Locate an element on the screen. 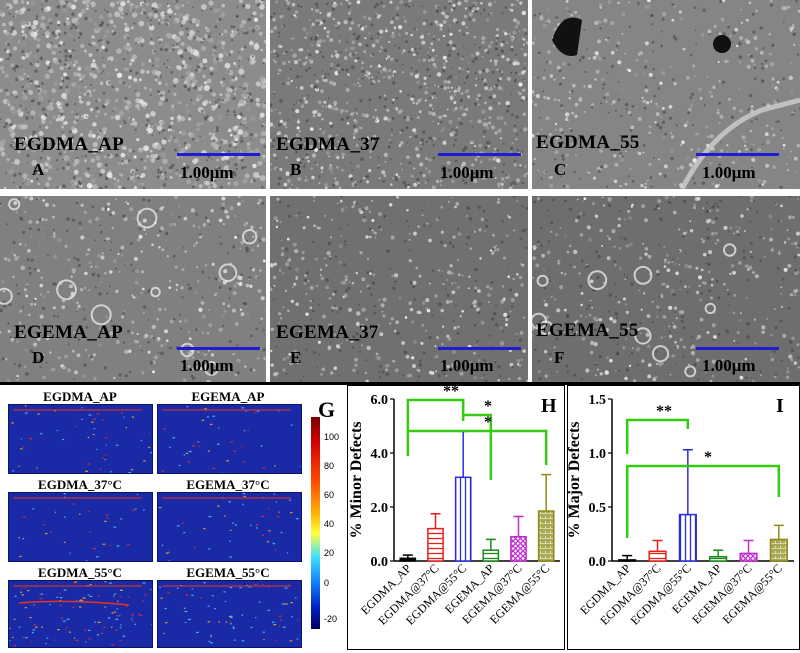 The width and height of the screenshot is (800, 653). colorbar-tick: 0 is located at coordinates (326, 583).